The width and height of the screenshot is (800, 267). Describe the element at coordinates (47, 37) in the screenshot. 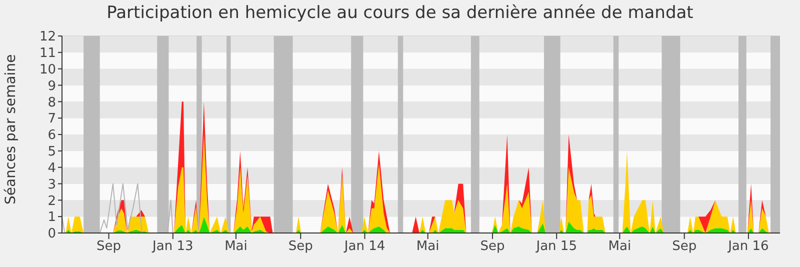

I see `y-tick-label: 12` at that location.